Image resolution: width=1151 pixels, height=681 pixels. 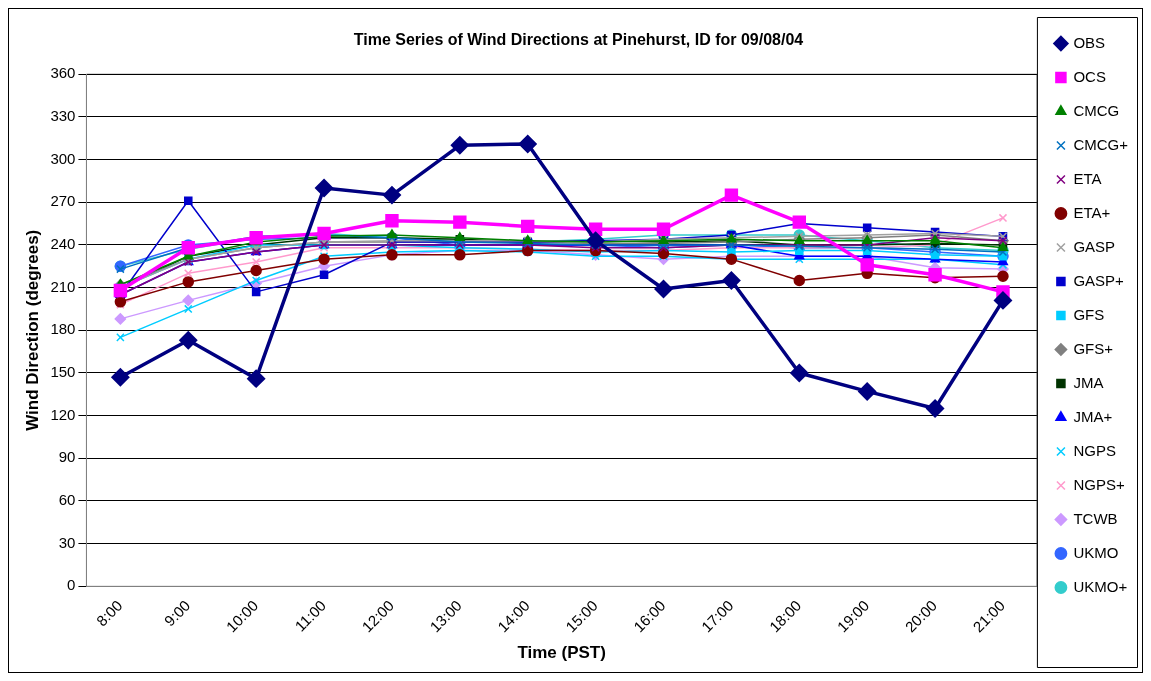 What do you see at coordinates (32, 330) in the screenshot?
I see `y-axis-title: Wind Direction (degrees)` at bounding box center [32, 330].